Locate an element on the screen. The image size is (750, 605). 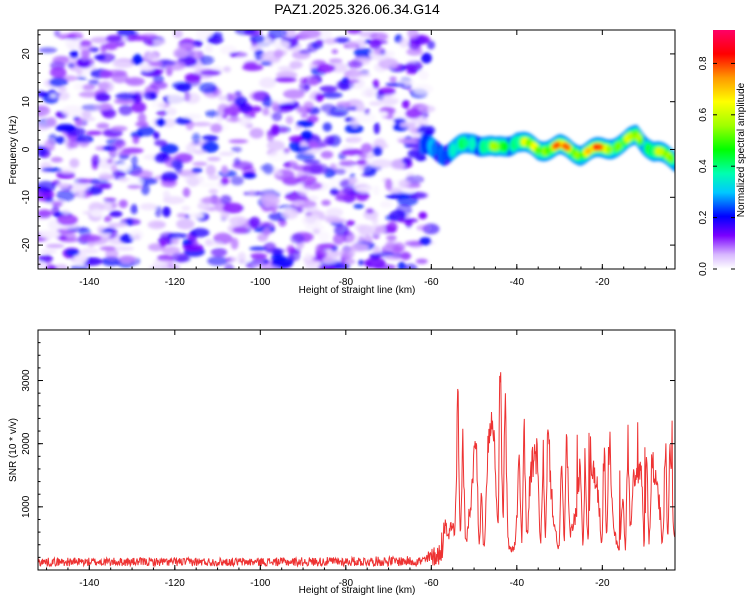
colorbar-gradient is located at coordinates (724, 149).